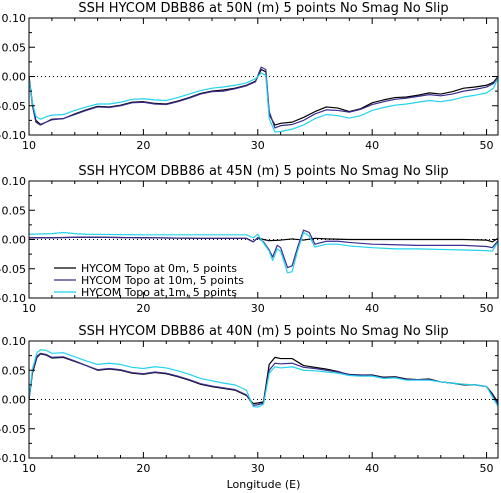 Image resolution: width=501 pixels, height=493 pixels. I want to click on x-axis-label: Longitude (E), so click(264, 484).